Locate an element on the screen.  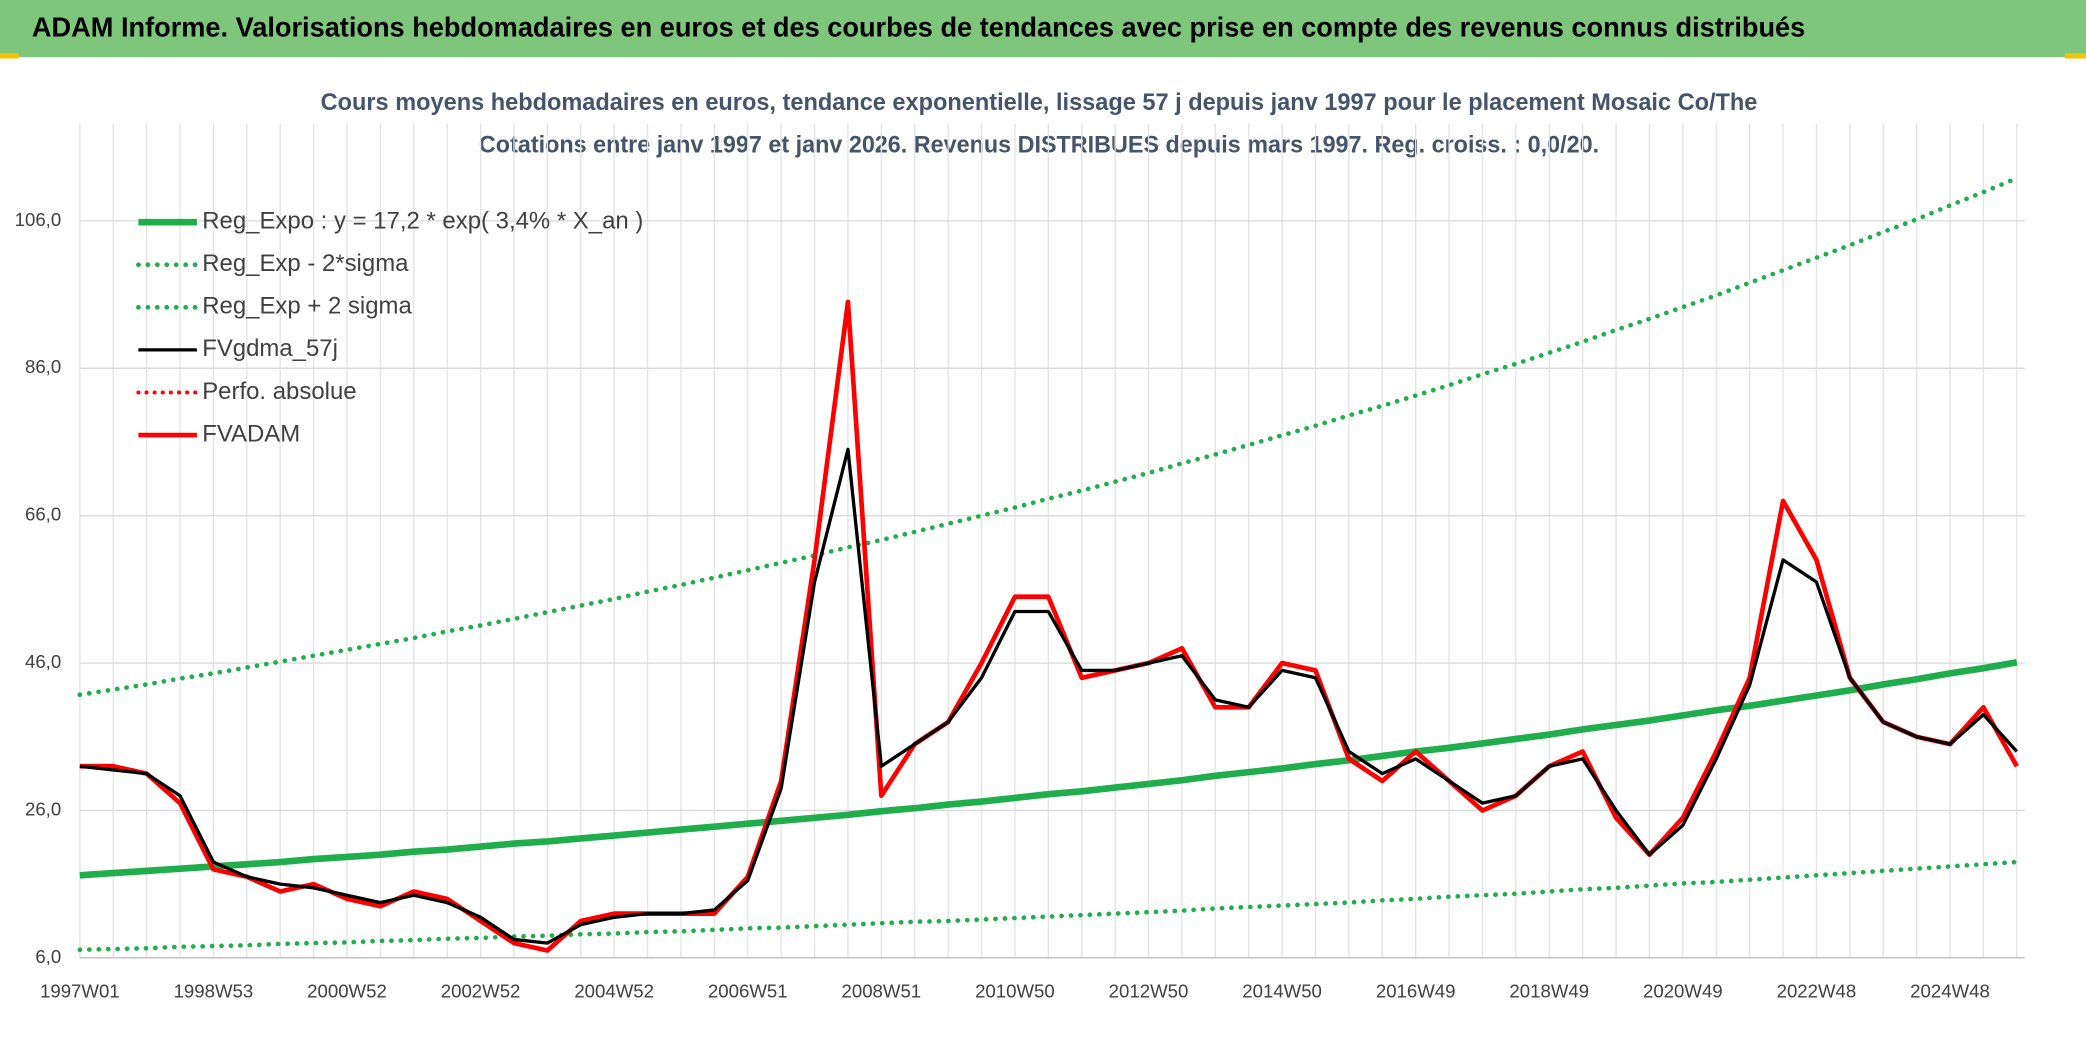
legend-label: FVADAM is located at coordinates (251, 433).